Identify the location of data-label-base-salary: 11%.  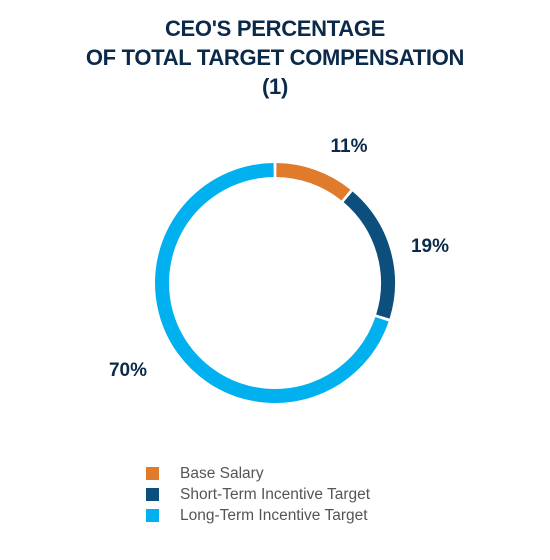
(349, 146).